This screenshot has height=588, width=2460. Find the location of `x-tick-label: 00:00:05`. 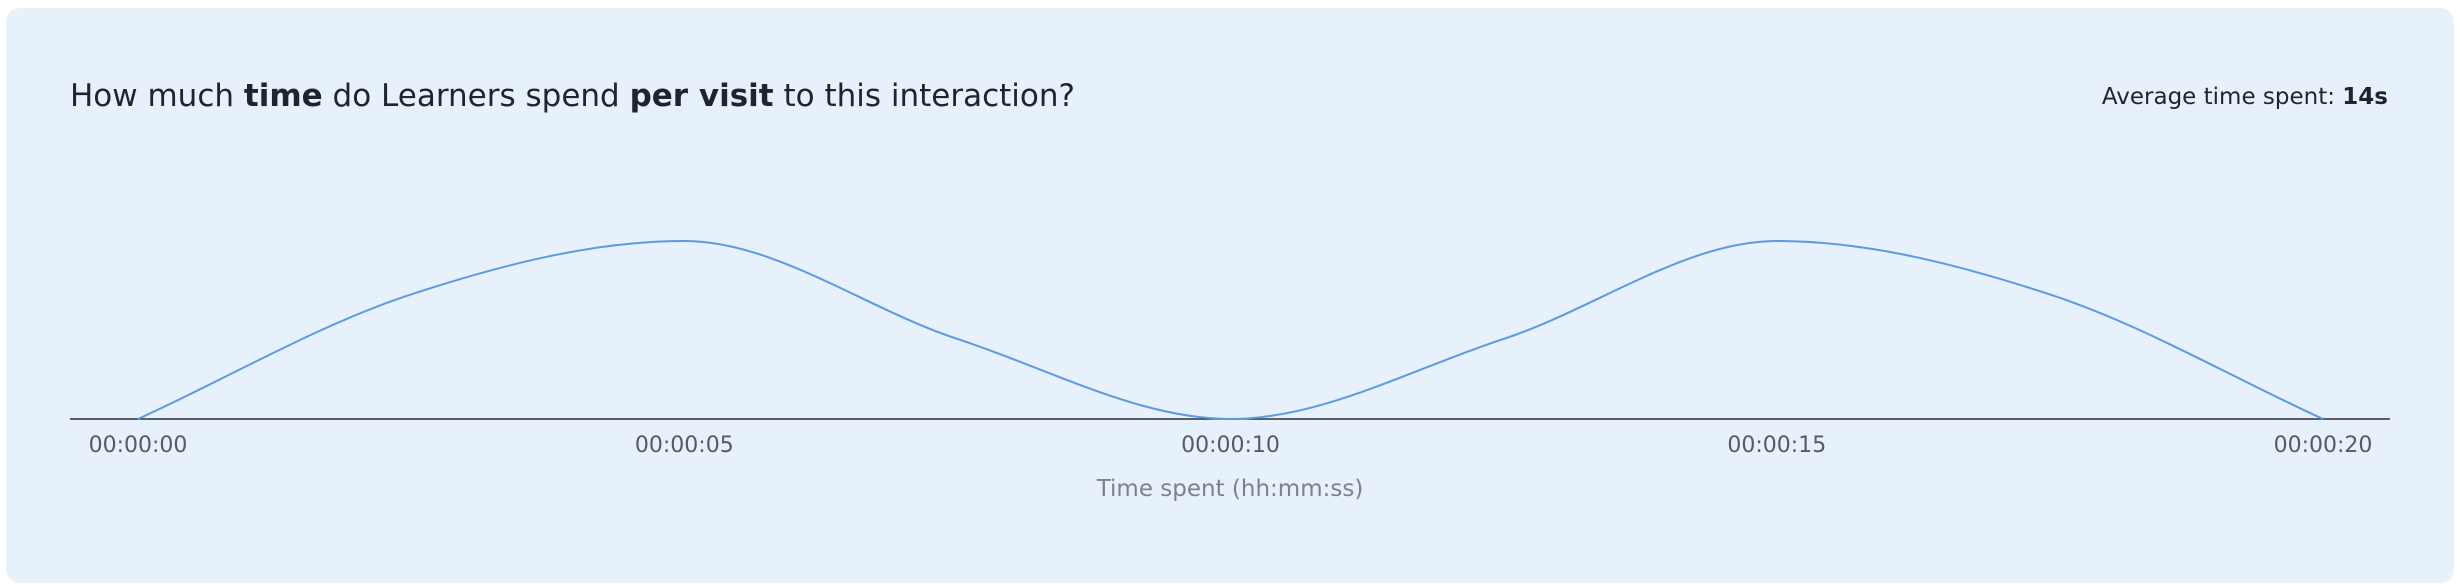

x-tick-label: 00:00:05 is located at coordinates (684, 445).